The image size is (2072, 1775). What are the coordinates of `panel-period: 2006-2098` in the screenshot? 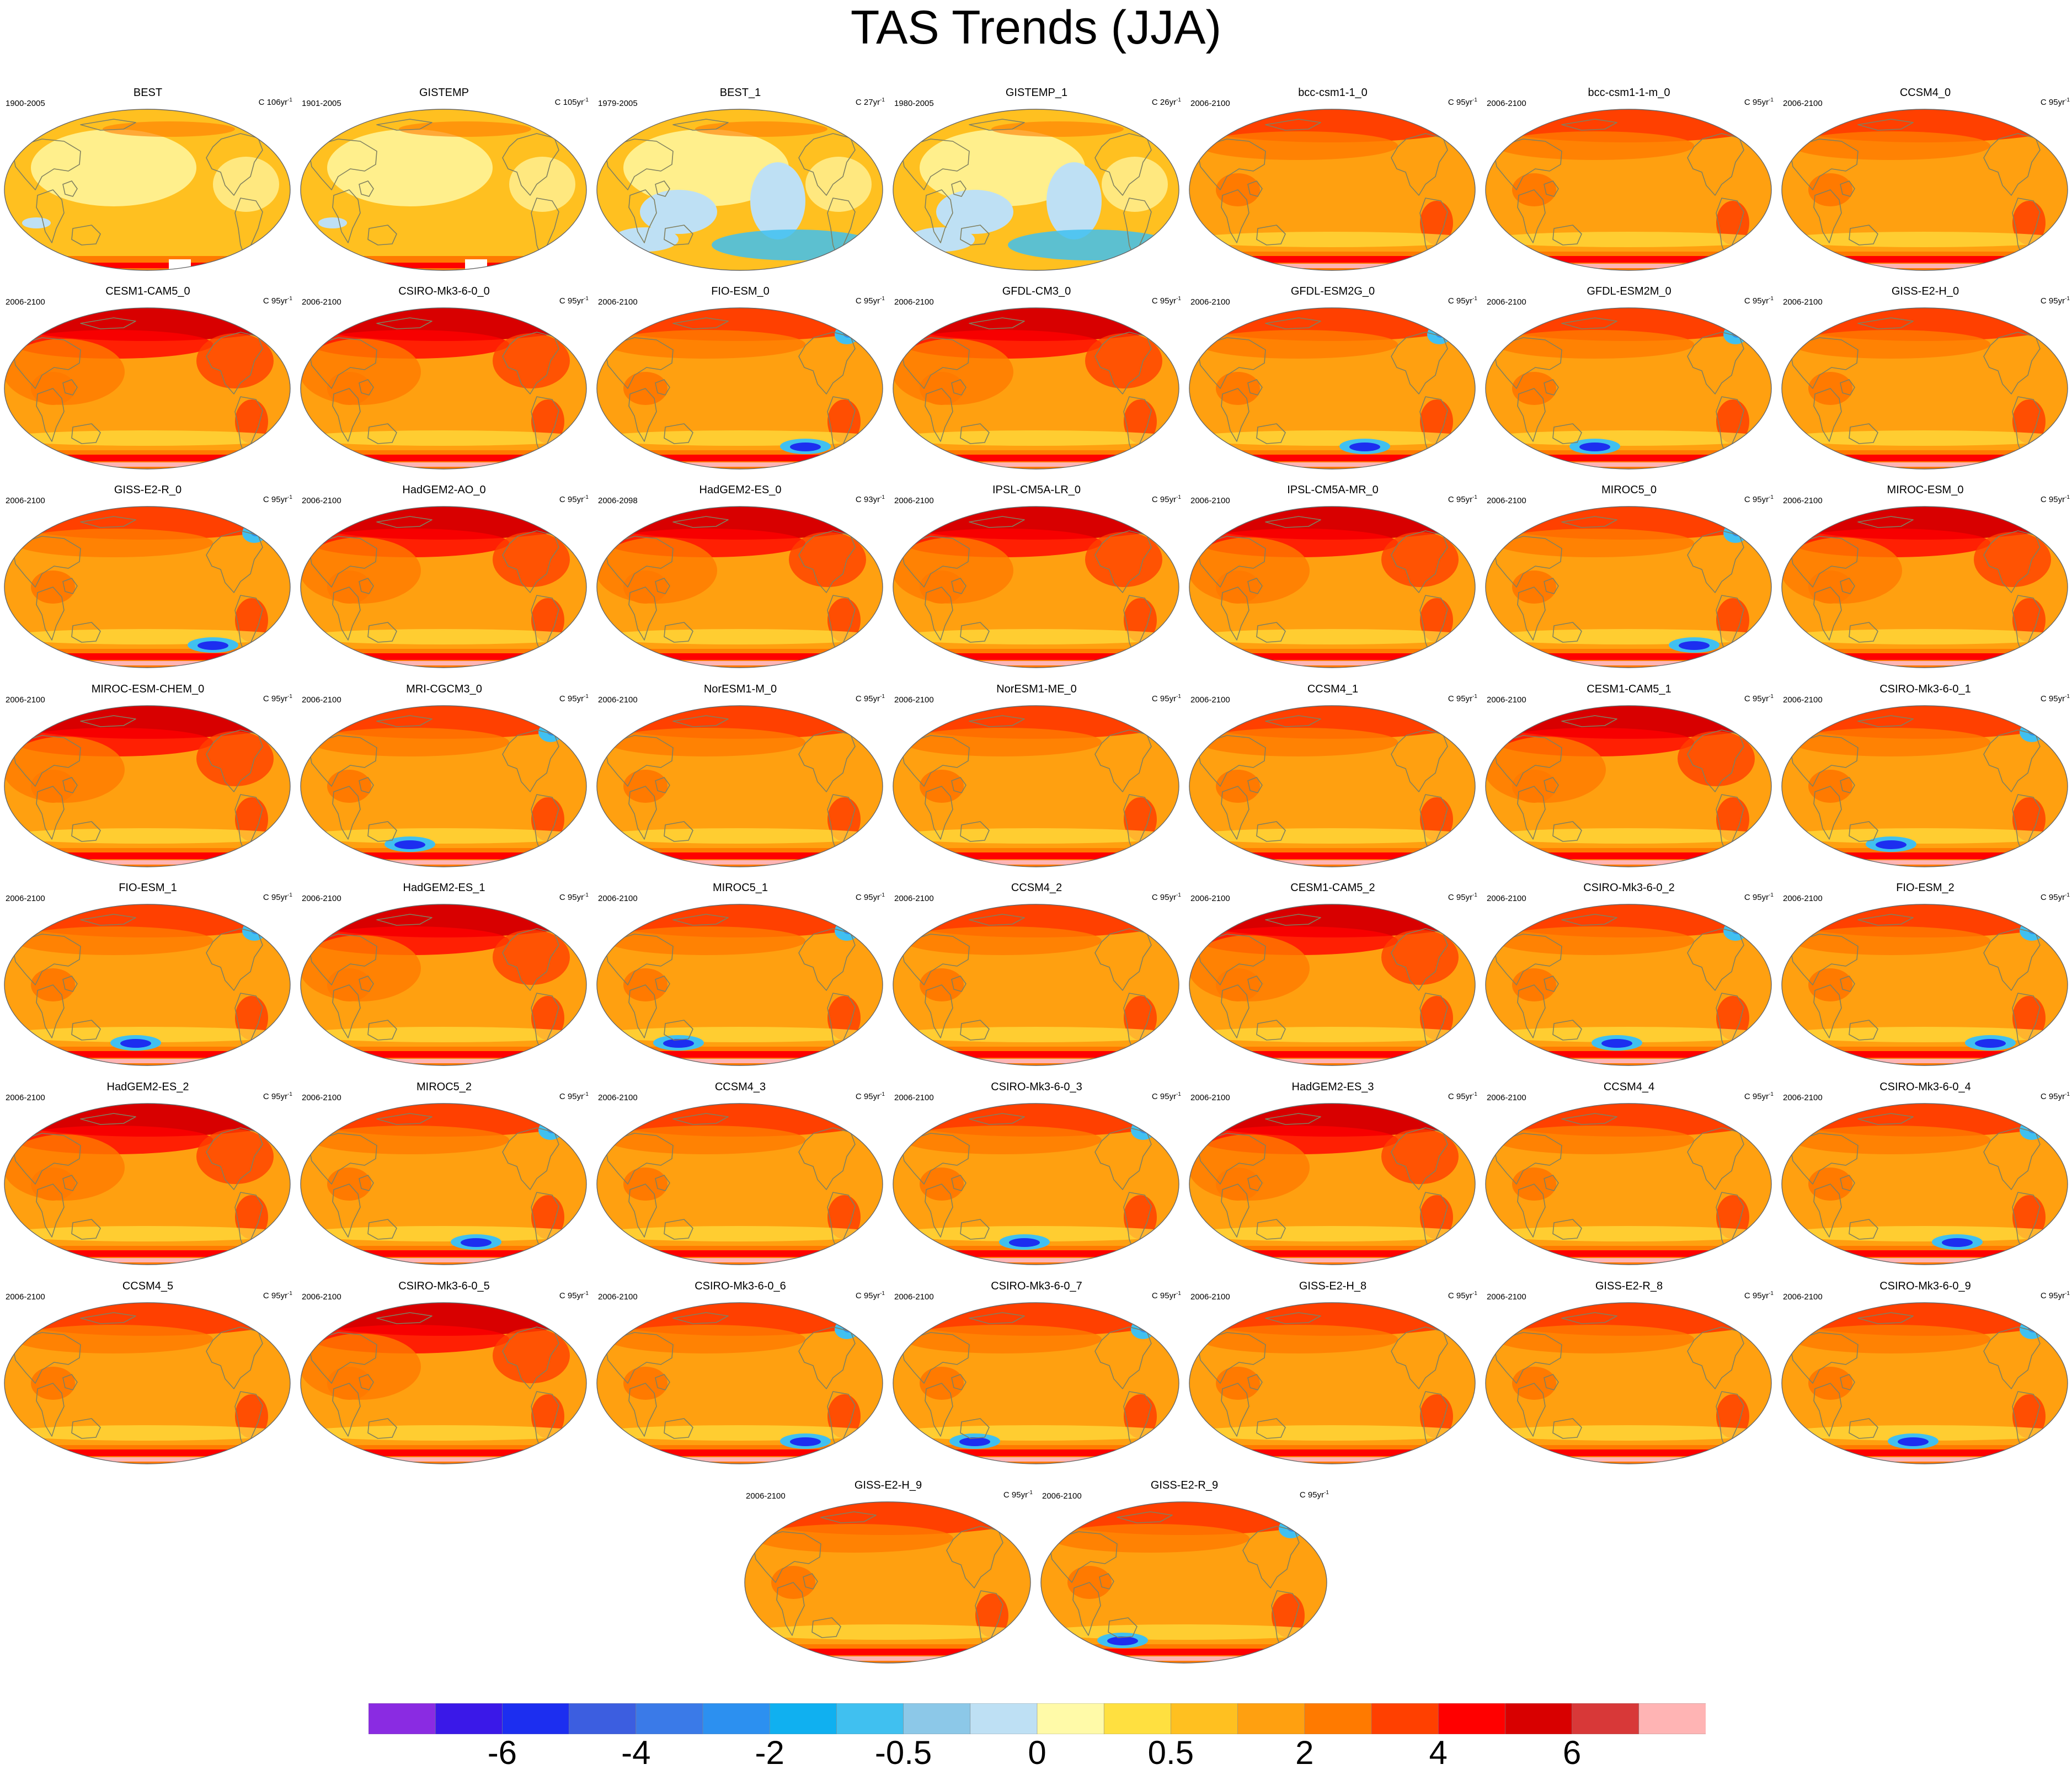 It's located at (618, 500).